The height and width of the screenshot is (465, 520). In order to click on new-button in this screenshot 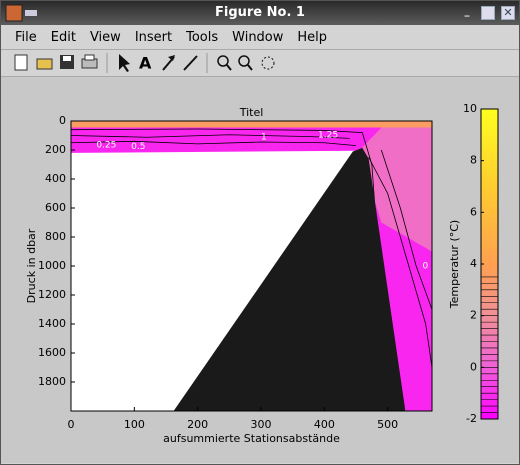, I will do `click(21, 62)`.